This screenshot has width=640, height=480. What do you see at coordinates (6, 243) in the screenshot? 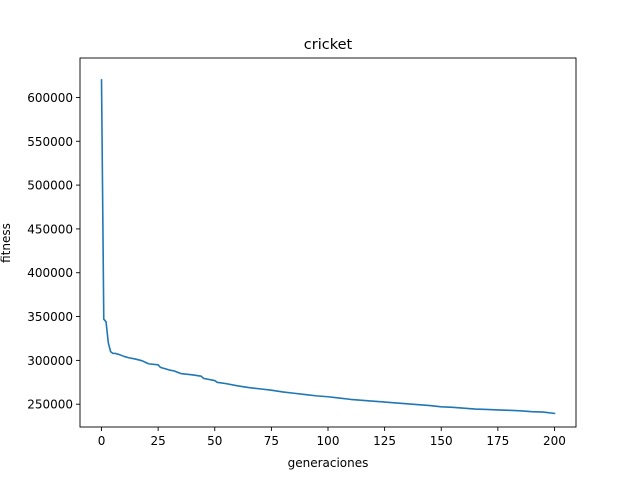
I see `y-axis-label: fitness` at bounding box center [6, 243].